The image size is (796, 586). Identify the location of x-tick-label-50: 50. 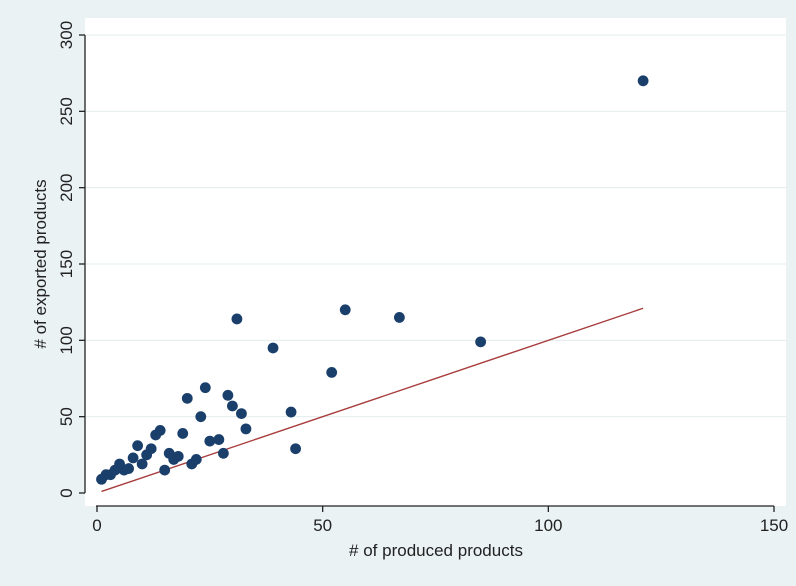
(322, 525).